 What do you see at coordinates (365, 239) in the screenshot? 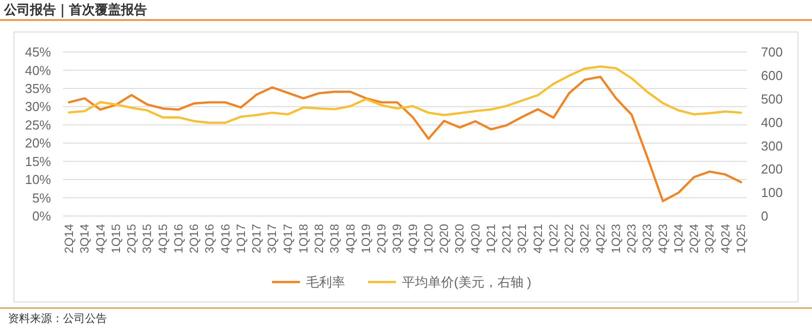
I see `x-tick-label: 1Q19` at bounding box center [365, 239].